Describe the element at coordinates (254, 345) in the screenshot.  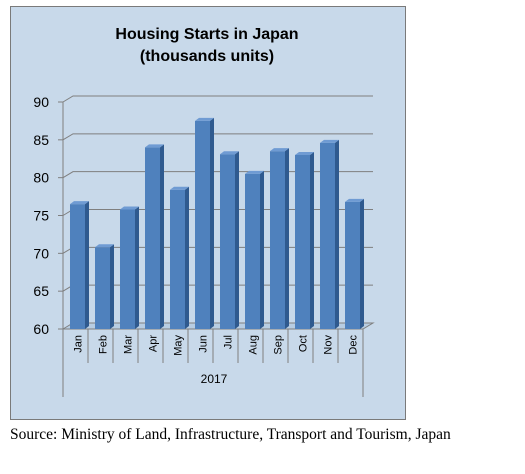
I see `x-tick-label: Aug` at that location.